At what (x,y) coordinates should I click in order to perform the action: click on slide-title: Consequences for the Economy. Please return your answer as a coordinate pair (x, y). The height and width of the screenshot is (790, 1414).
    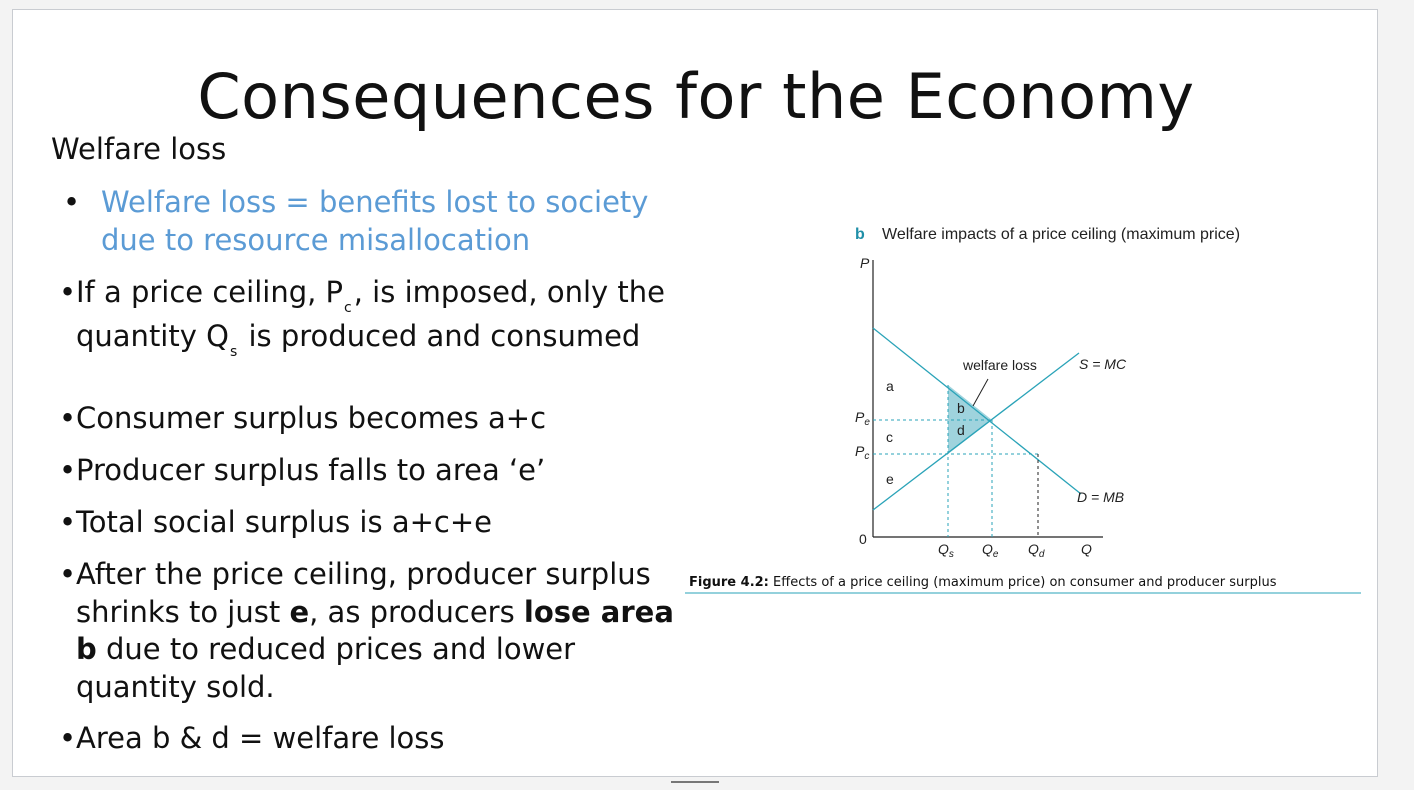
    Looking at the image, I should click on (696, 96).